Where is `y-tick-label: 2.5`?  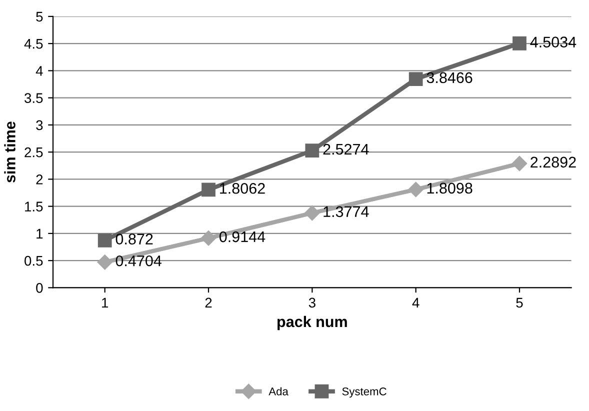
y-tick-label: 2.5 is located at coordinates (33, 152).